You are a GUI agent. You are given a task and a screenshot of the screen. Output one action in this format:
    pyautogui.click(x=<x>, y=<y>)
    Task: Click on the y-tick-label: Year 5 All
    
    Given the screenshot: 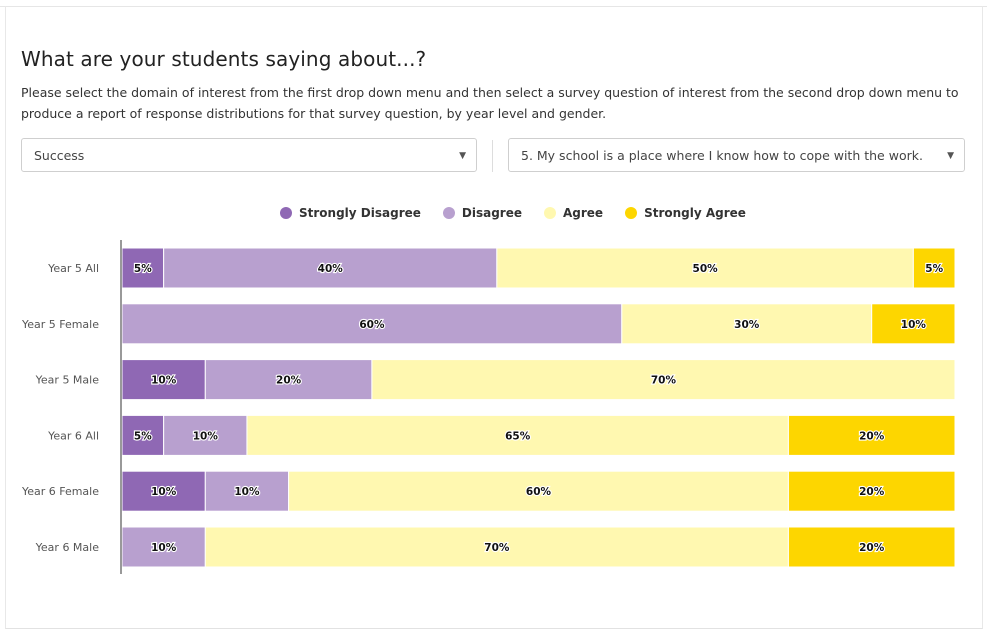 What is the action you would take?
    pyautogui.click(x=73, y=268)
    